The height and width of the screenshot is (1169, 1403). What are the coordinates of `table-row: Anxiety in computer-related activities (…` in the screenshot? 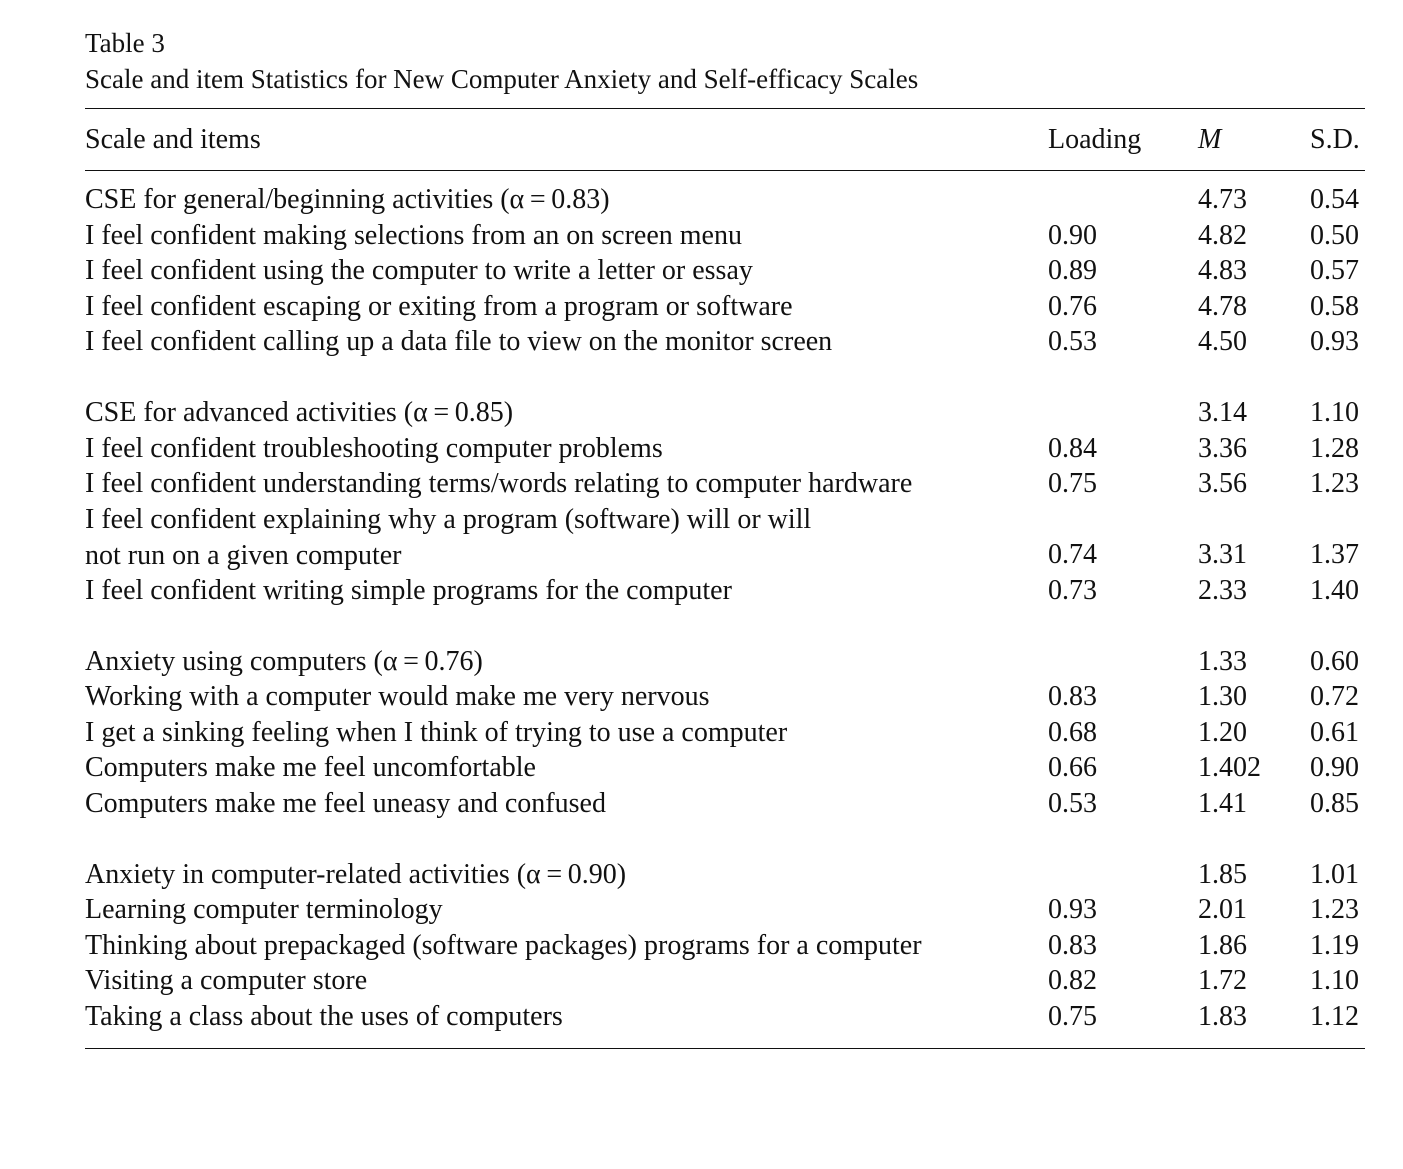 It's located at (725, 875).